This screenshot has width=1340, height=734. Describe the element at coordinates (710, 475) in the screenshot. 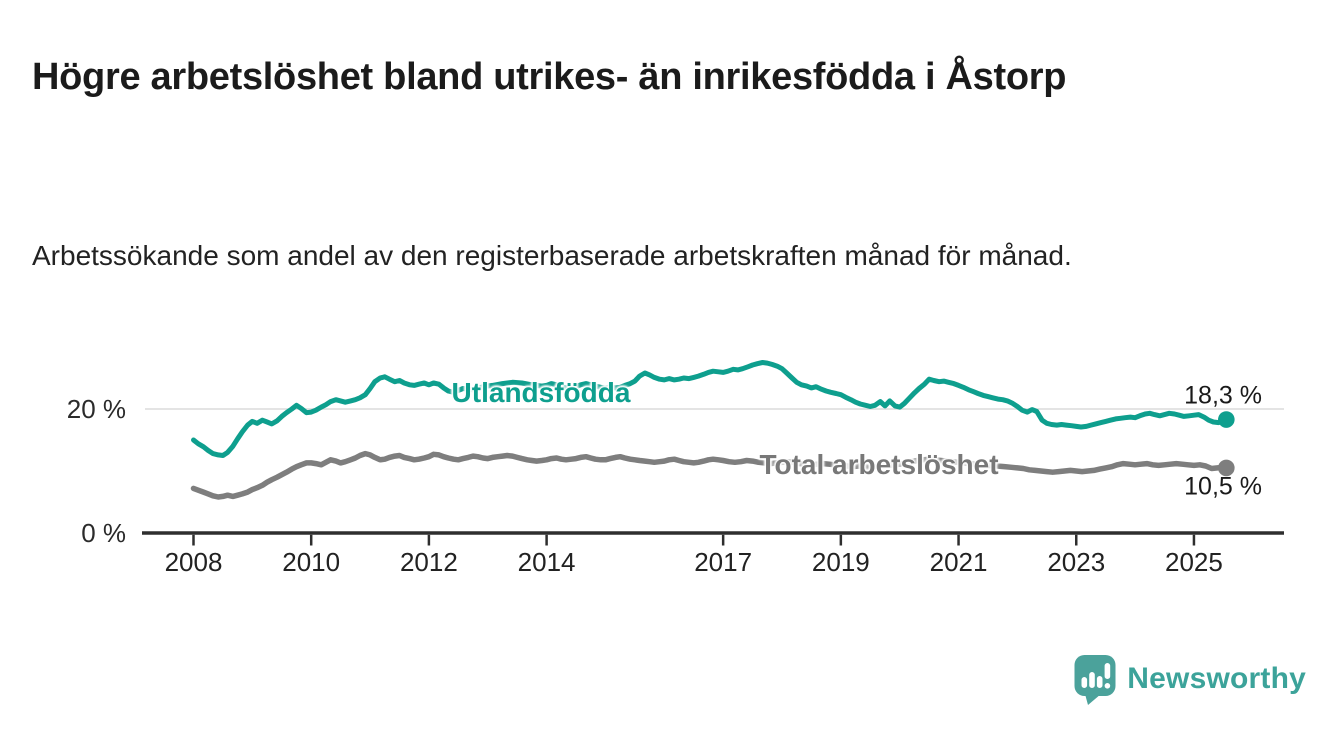

I see `series-line-total-arbetsl-shet` at that location.